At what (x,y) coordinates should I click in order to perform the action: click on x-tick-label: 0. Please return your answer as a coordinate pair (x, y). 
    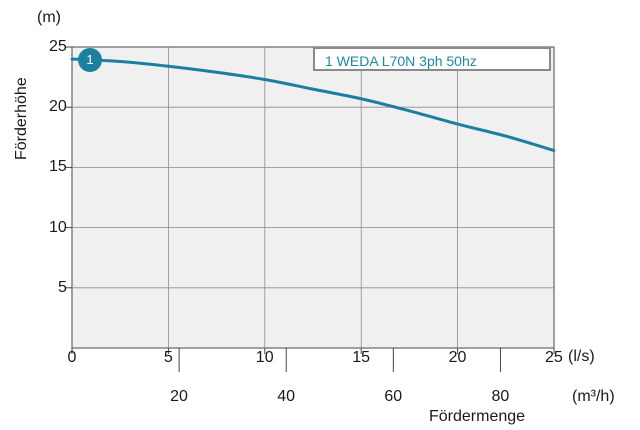
    Looking at the image, I should click on (72, 357).